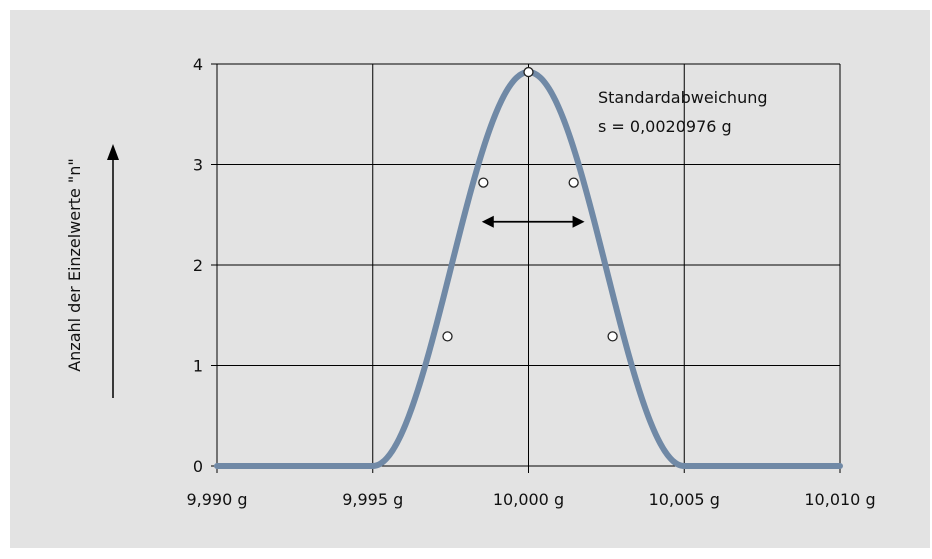 This screenshot has height=559, width=932. I want to click on x-tick-labels: 9,990 g 9,995 g 10,000 g 10,005 g 10,010 g, so click(530, 499).